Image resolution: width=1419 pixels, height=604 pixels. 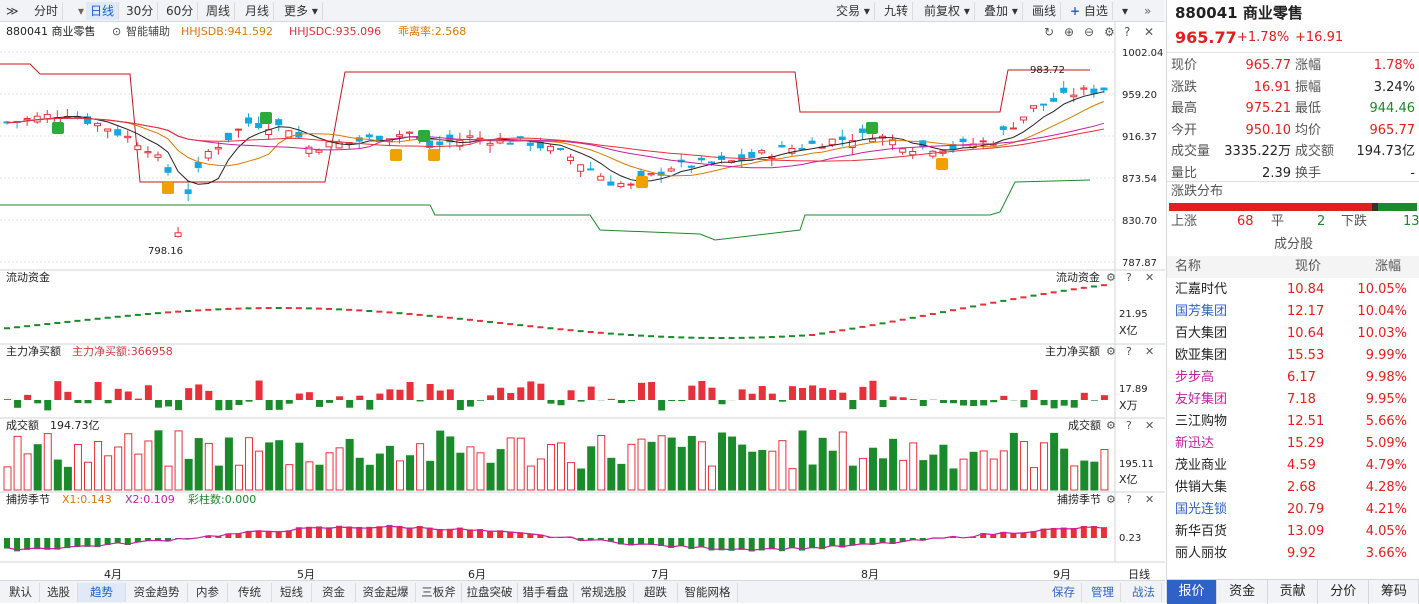 I want to click on strategy-tab: 拉盘突破, so click(x=490, y=592).